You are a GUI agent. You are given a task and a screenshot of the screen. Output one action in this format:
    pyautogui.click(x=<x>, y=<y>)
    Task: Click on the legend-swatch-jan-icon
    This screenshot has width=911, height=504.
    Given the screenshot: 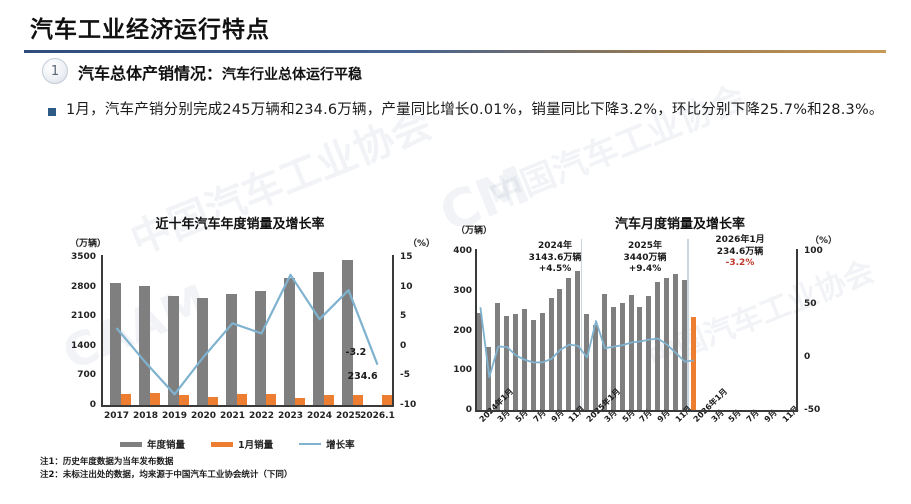 What is the action you would take?
    pyautogui.click(x=222, y=444)
    